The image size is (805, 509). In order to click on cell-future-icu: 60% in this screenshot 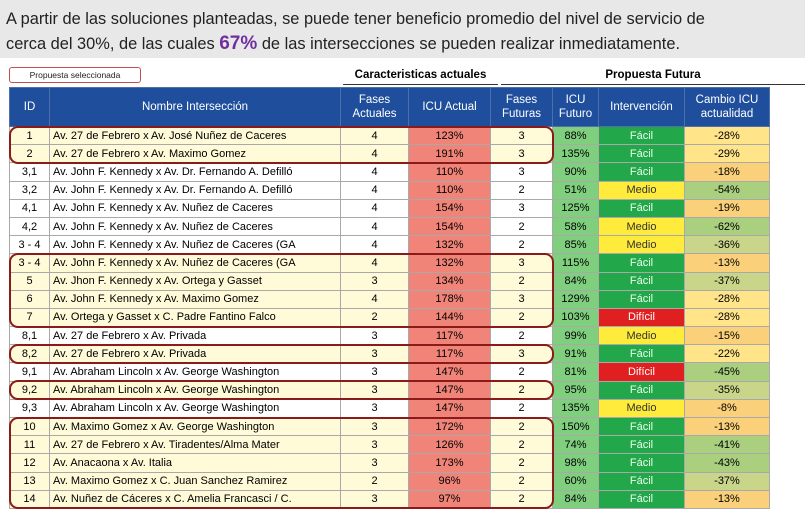, I will do `click(576, 481)`.